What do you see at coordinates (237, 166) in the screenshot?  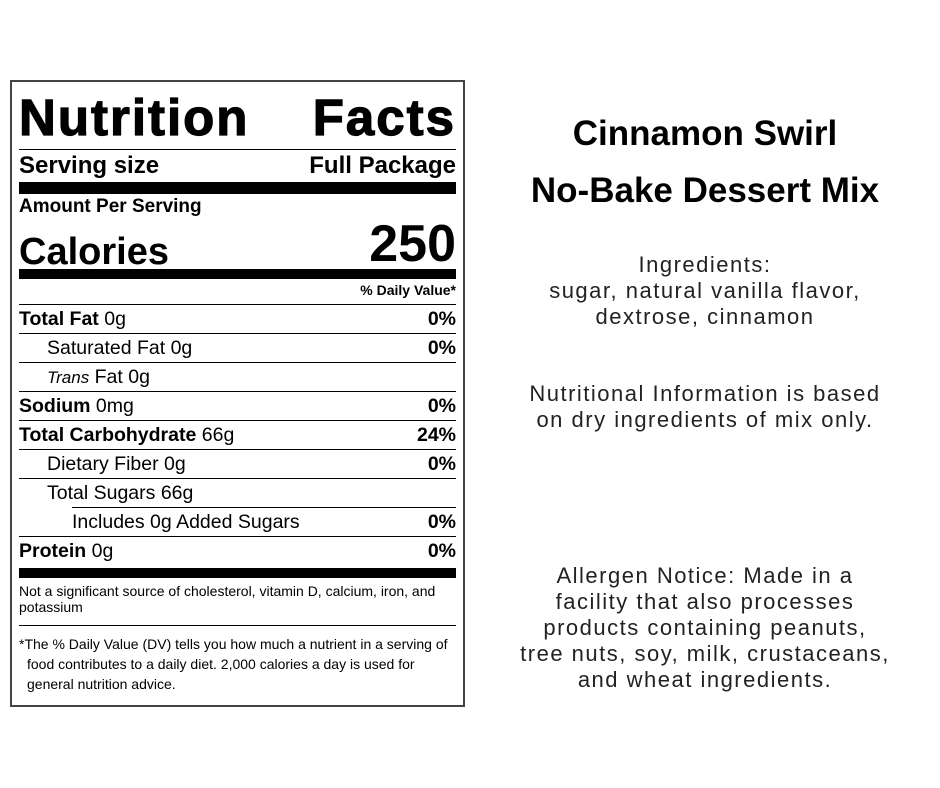 I see `serving-size: Serving size Full Package` at bounding box center [237, 166].